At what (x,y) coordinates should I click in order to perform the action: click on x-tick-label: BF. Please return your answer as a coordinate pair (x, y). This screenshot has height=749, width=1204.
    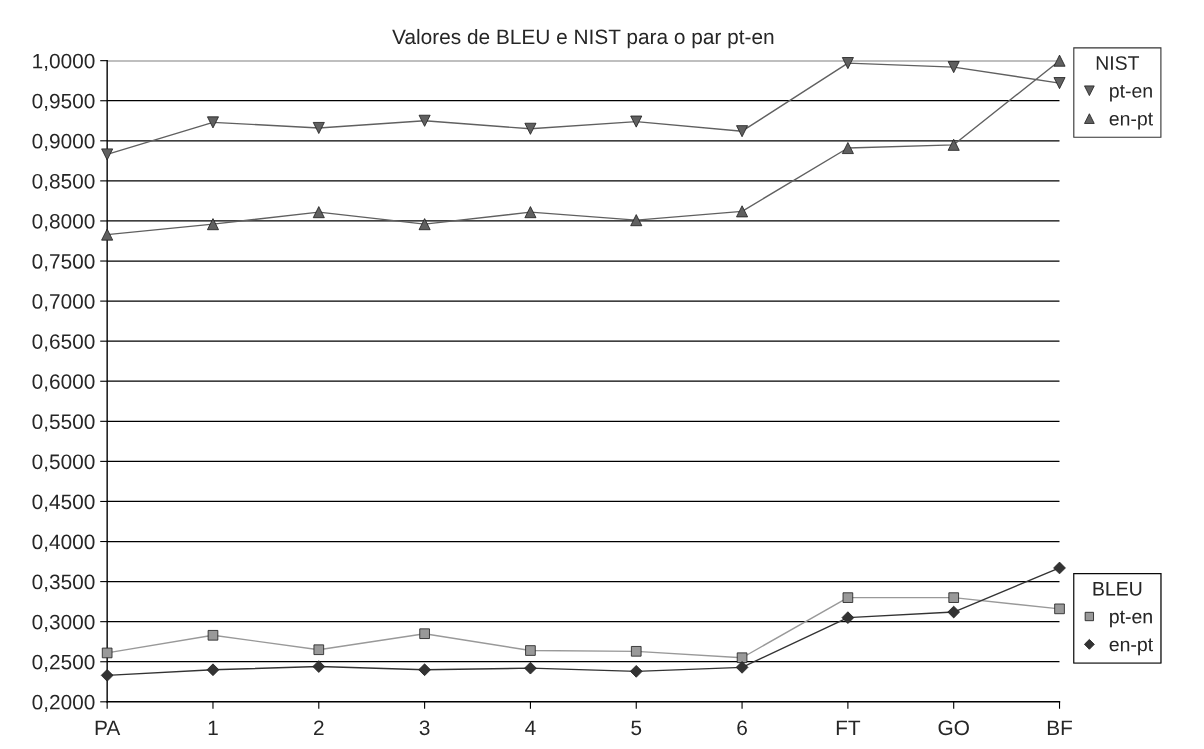
    Looking at the image, I should click on (1059, 727).